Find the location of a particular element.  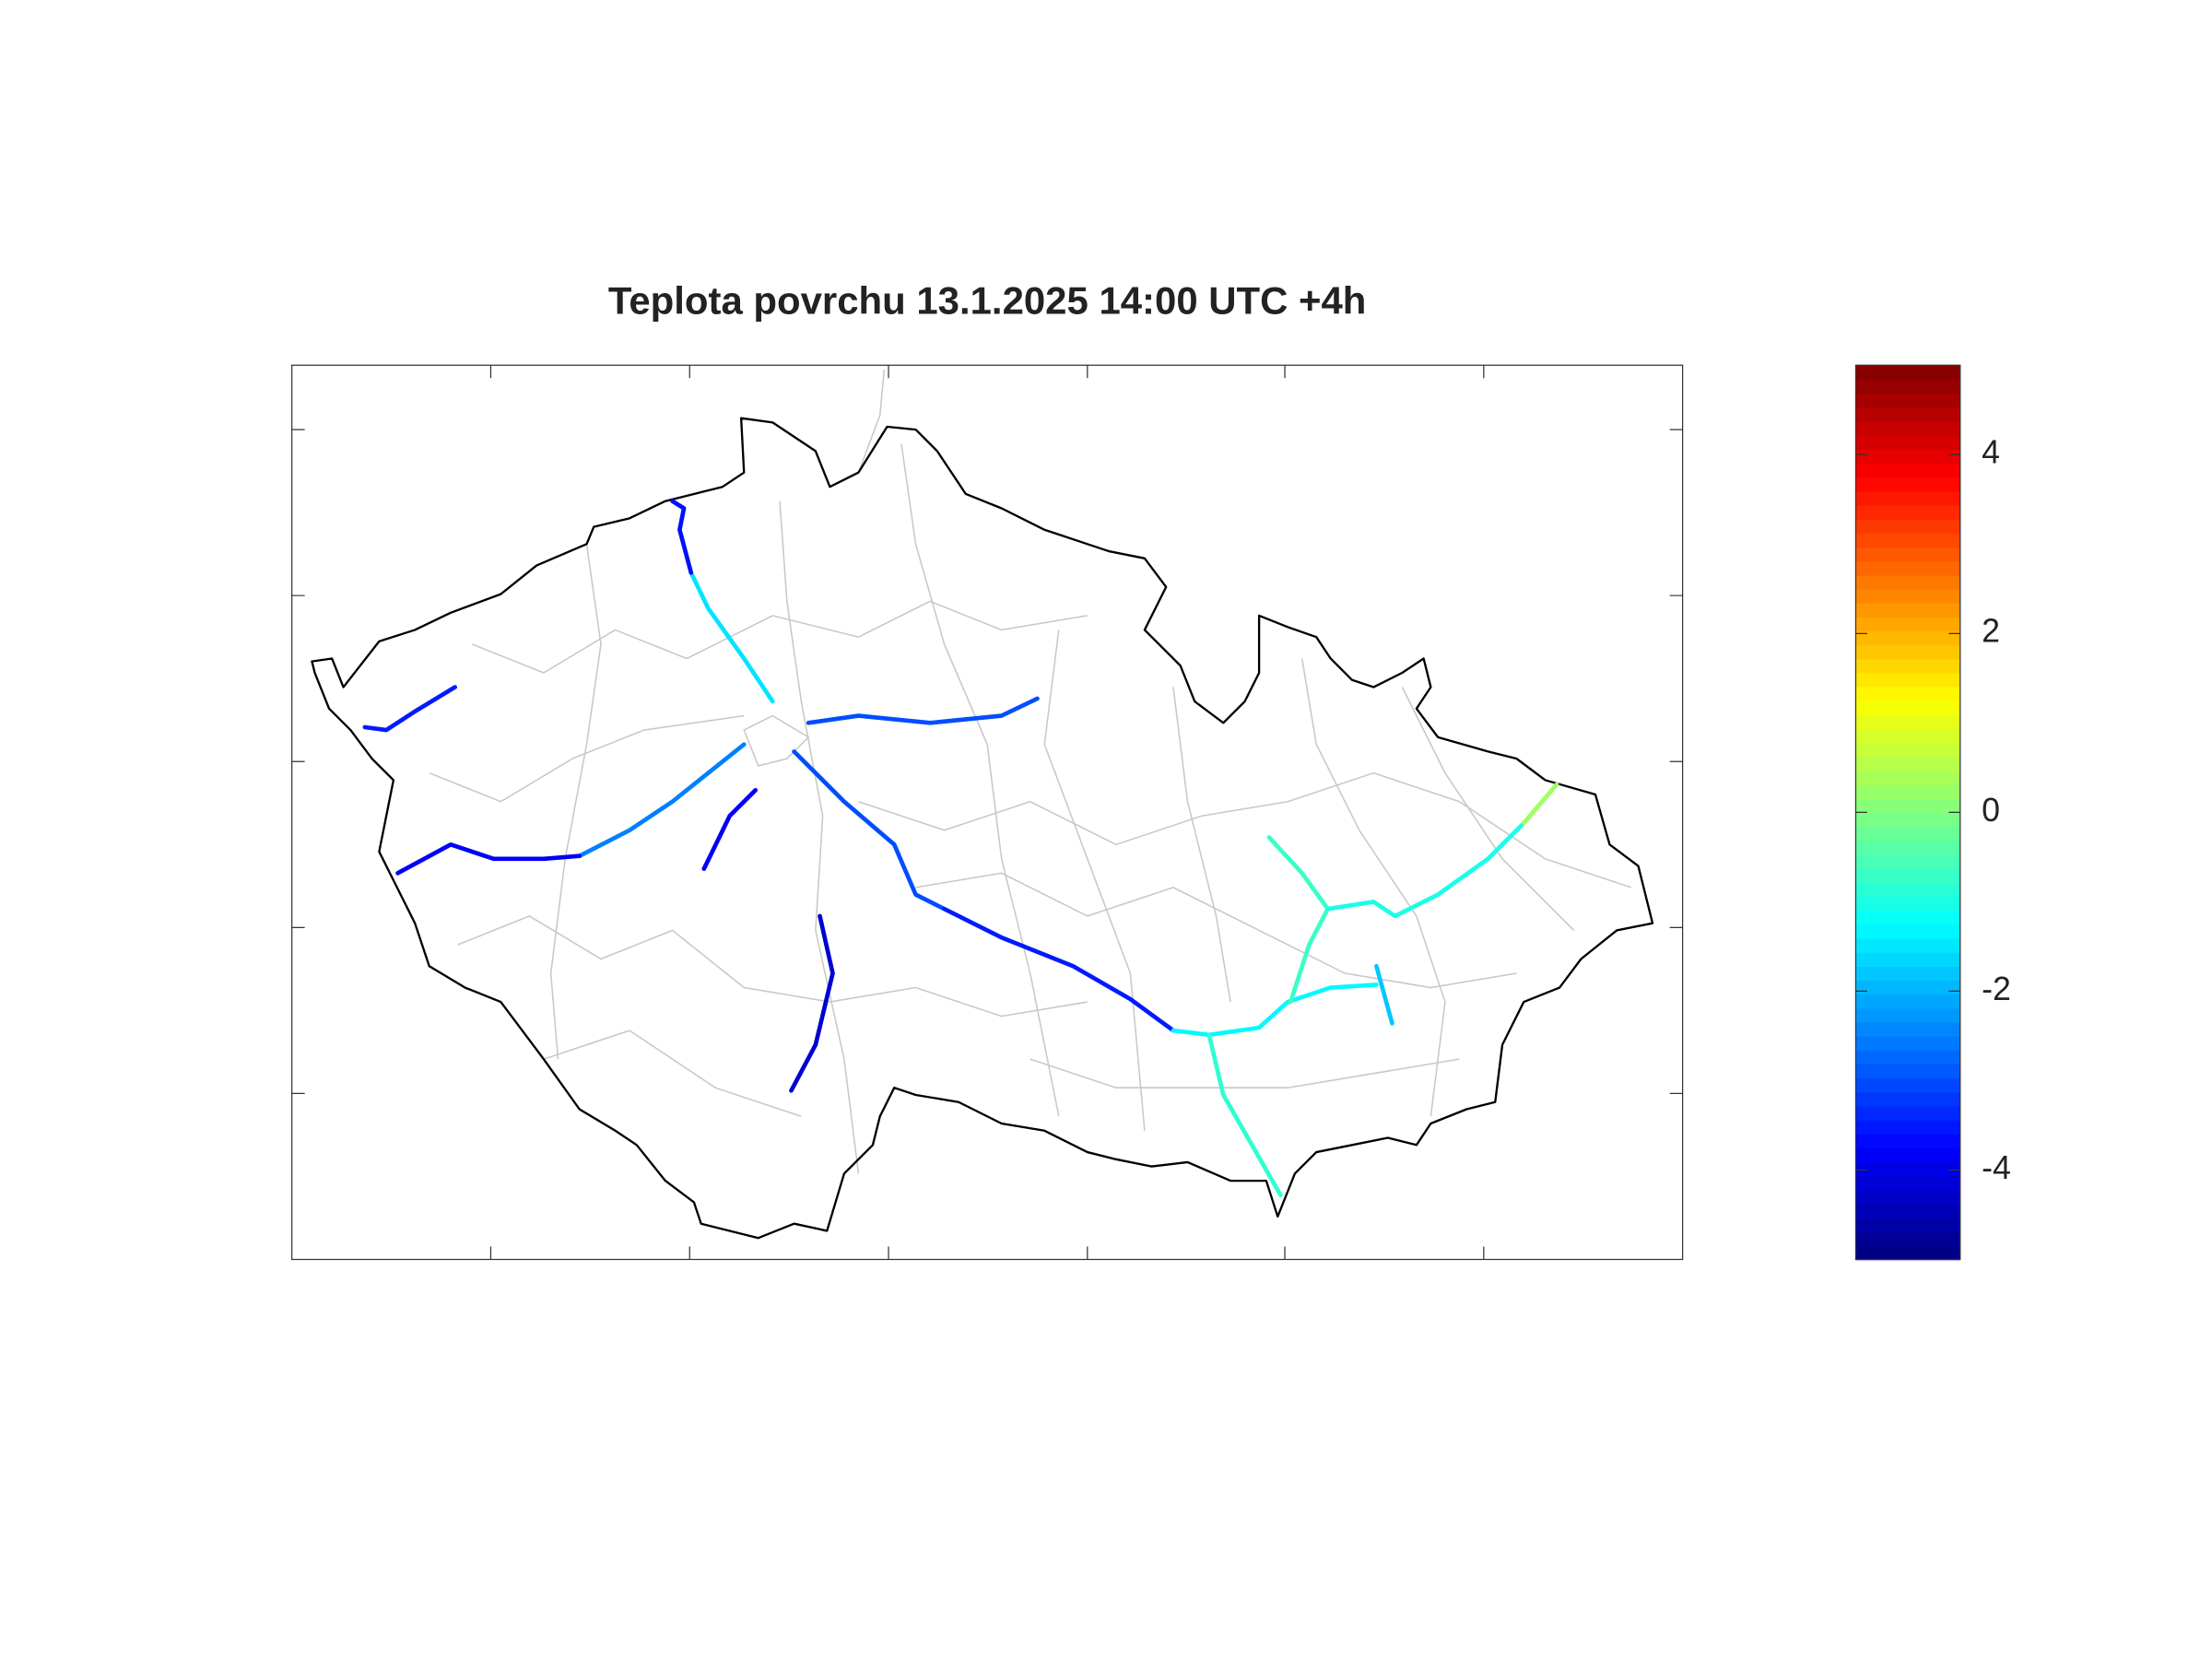

colorbar-tick-label: 0 is located at coordinates (1991, 810).